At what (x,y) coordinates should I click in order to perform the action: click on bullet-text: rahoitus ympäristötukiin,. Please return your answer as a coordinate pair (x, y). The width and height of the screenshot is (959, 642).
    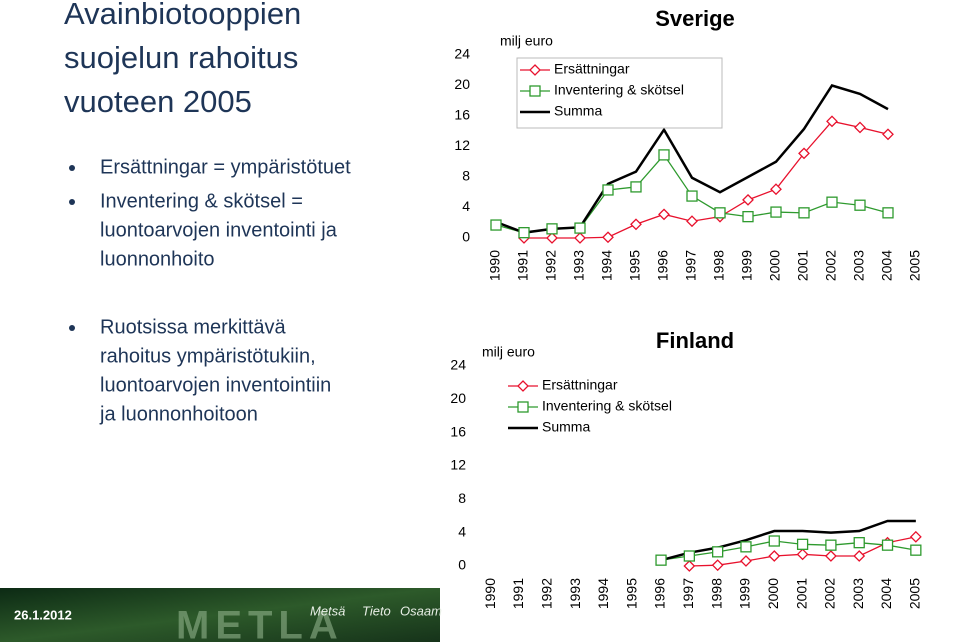
    Looking at the image, I should click on (208, 356).